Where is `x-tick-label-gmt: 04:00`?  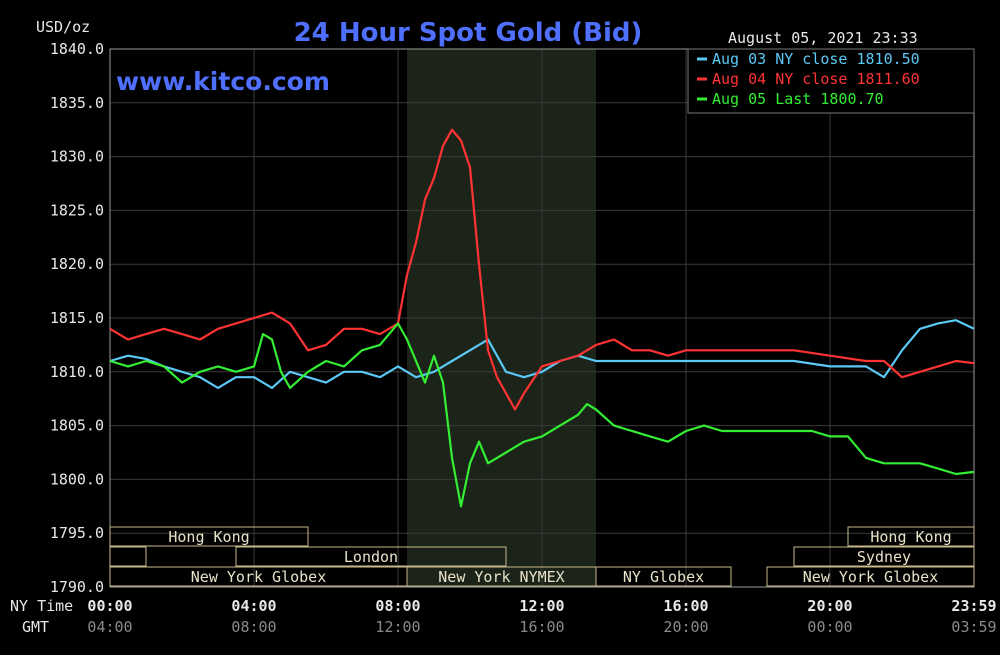 x-tick-label-gmt: 04:00 is located at coordinates (109, 627).